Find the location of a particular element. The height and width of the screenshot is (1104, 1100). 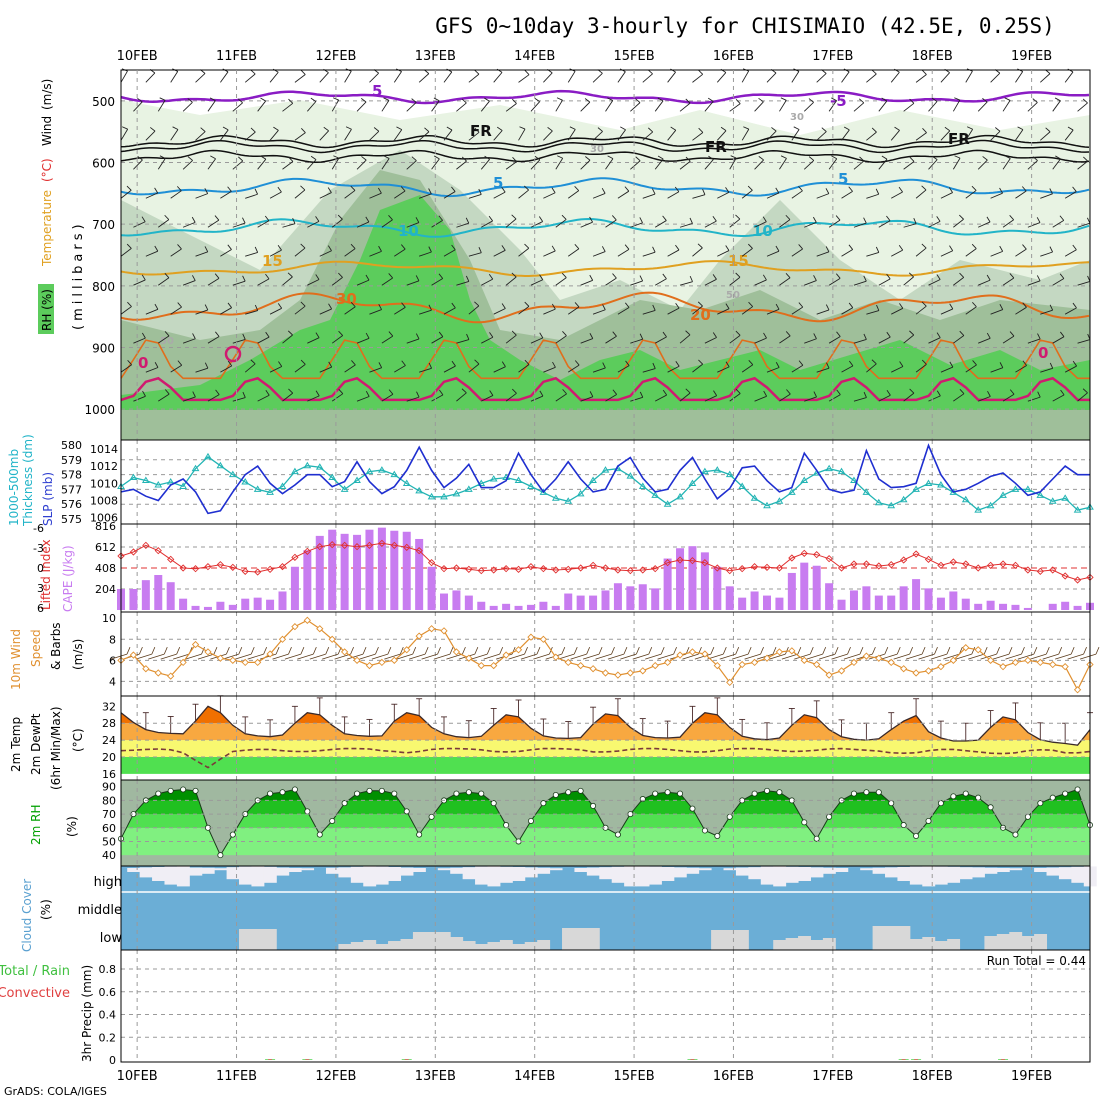

li-ytick: 6 is located at coordinates (40, 608).